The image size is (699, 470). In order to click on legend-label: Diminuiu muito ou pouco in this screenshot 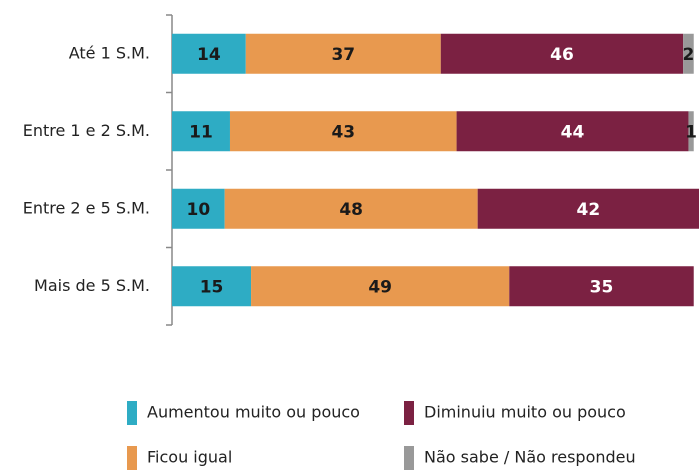, I will do `click(525, 412)`.